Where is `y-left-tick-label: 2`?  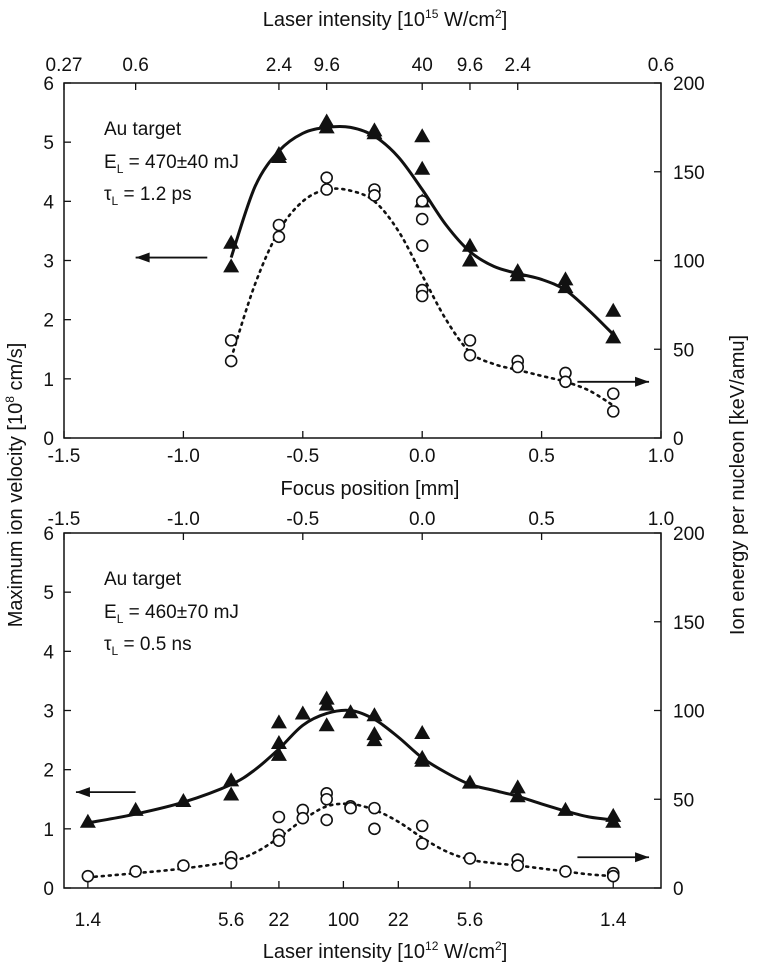
y-left-tick-label: 2 is located at coordinates (48, 771).